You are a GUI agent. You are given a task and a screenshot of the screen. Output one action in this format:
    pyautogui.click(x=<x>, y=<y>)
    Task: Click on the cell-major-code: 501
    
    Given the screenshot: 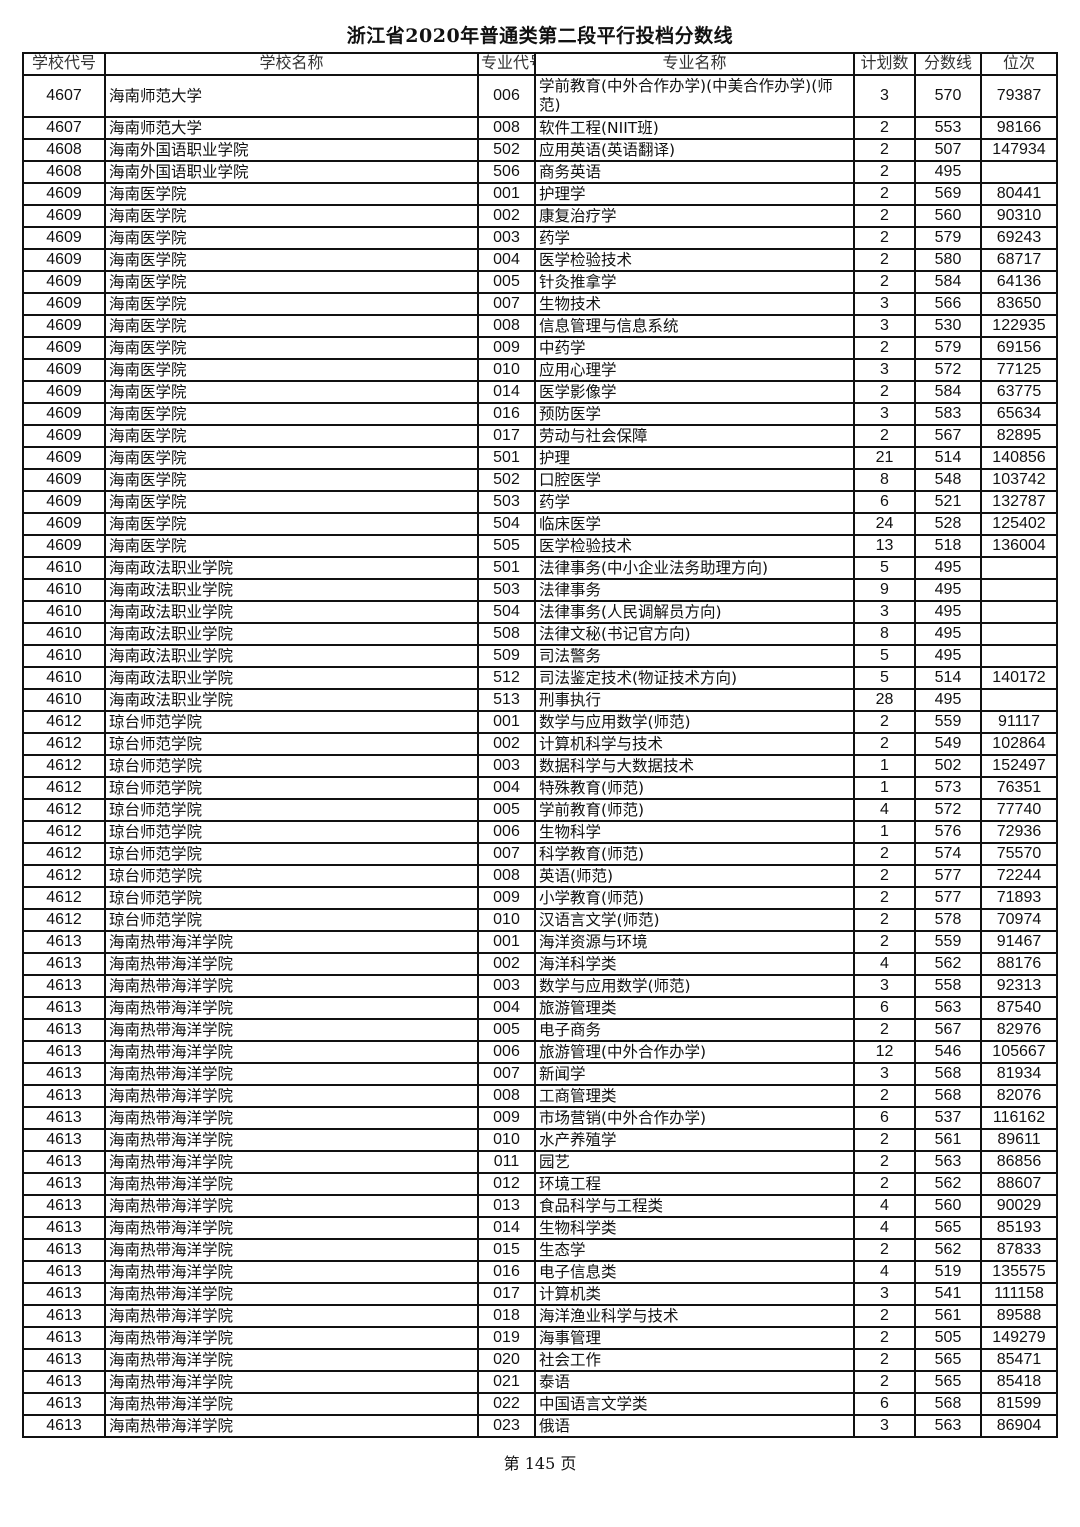 What is the action you would take?
    pyautogui.click(x=506, y=568)
    